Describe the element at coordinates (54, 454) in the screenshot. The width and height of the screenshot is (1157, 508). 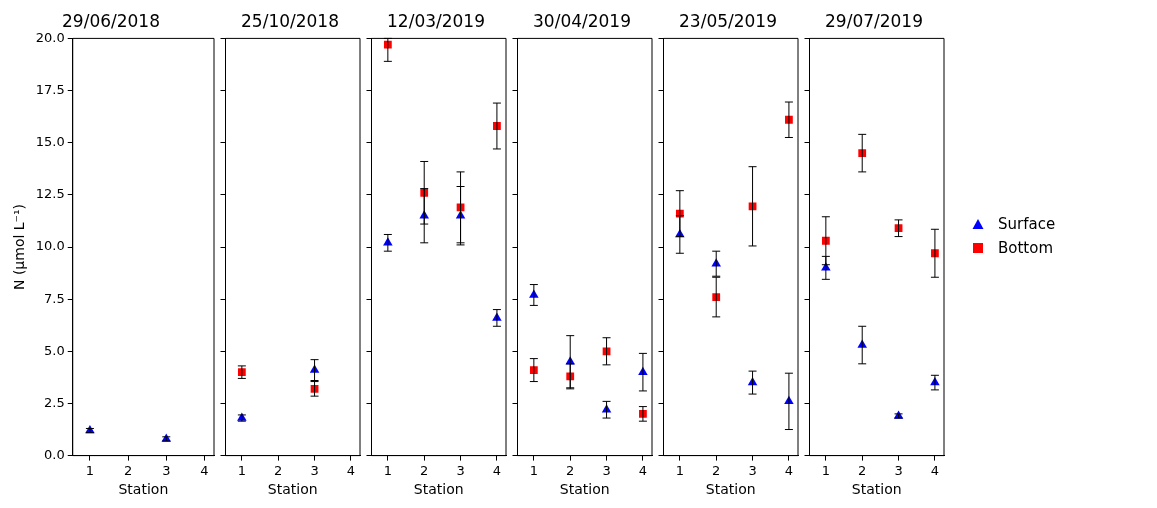
I see `y-tick-label: 0.0` at that location.